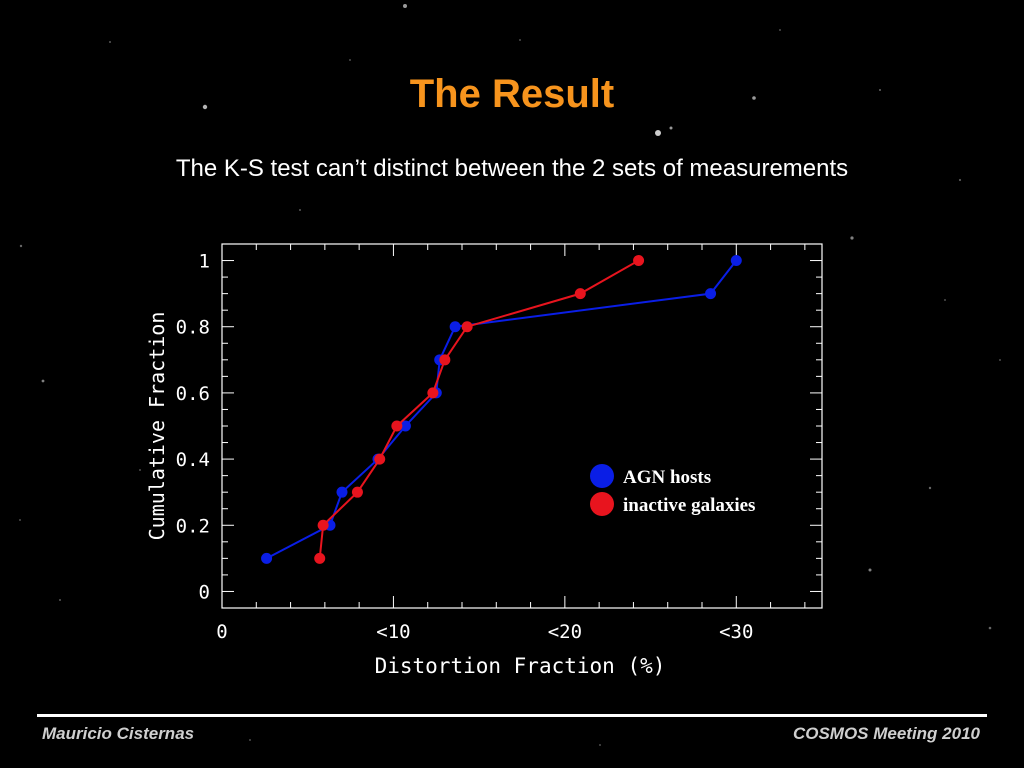 The image size is (1024, 768). What do you see at coordinates (689, 505) in the screenshot?
I see `legend-label: inactive galaxies` at bounding box center [689, 505].